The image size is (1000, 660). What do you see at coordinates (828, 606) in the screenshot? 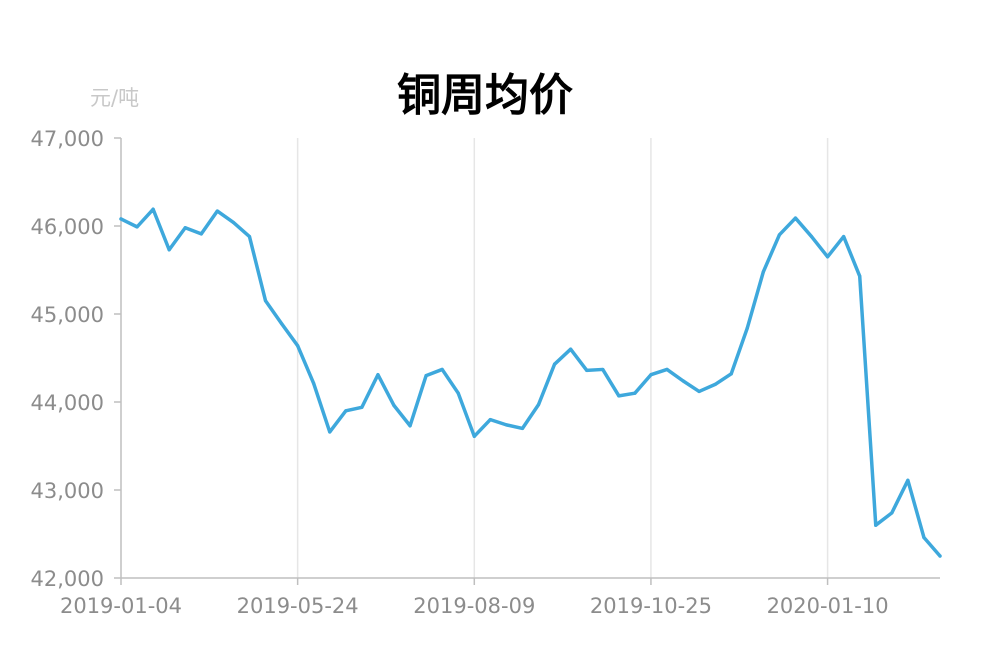
I see `x-tick-label: 2020-01-10` at bounding box center [828, 606].